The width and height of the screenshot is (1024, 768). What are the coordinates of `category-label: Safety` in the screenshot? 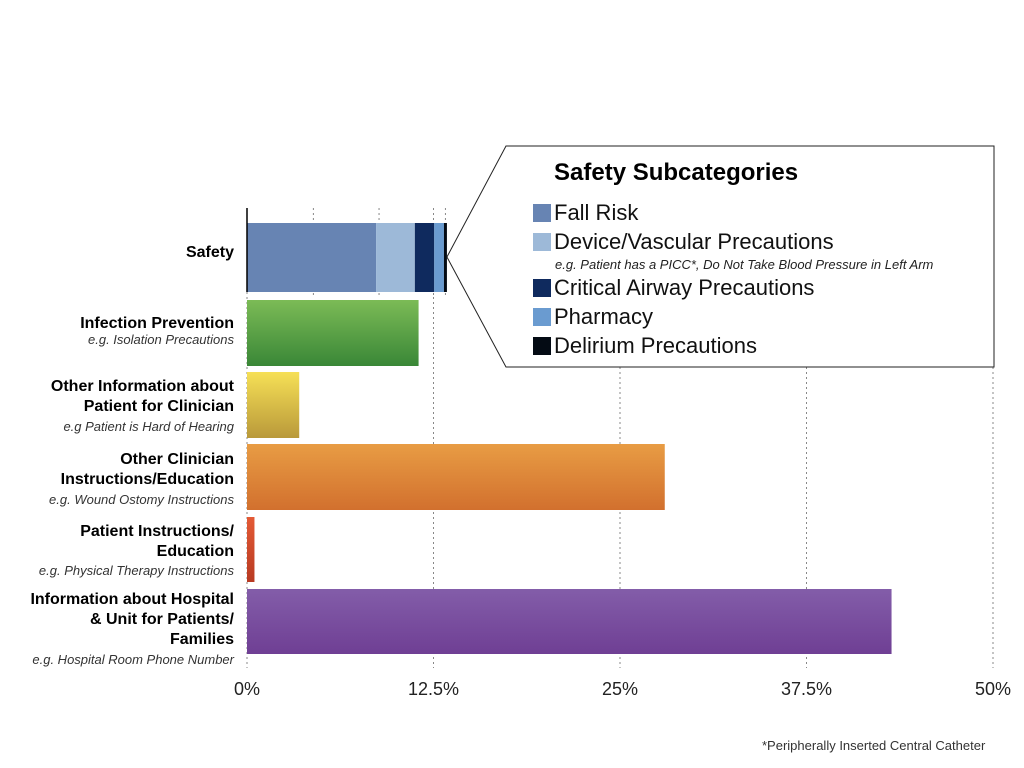 It's located at (209, 252).